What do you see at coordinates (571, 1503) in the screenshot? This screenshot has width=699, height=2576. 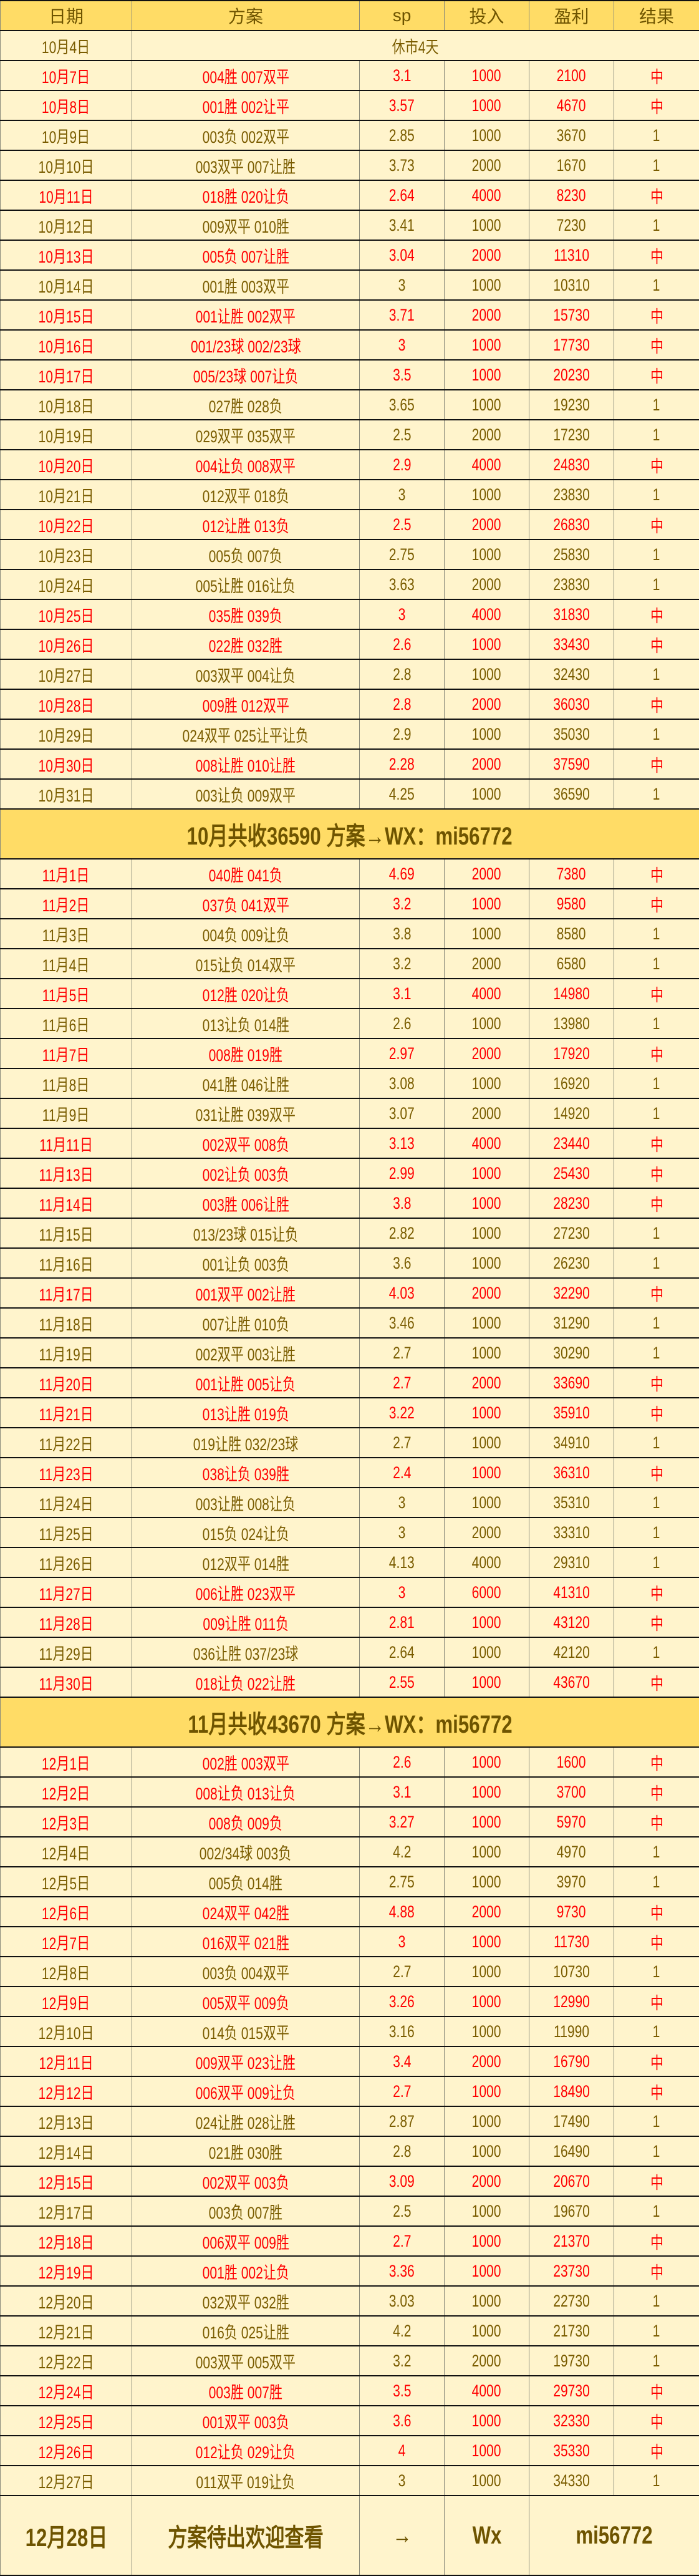 I see `profit-cell: 35310` at bounding box center [571, 1503].